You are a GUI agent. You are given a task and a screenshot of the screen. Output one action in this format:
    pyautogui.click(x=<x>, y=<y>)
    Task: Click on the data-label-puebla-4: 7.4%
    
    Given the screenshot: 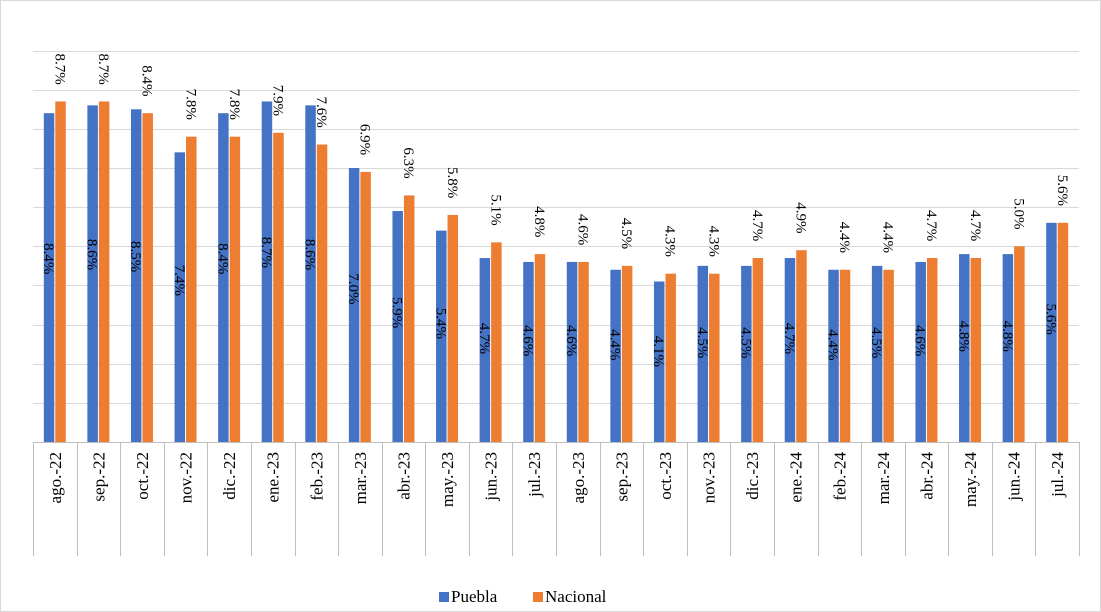 What is the action you would take?
    pyautogui.click(x=179, y=280)
    